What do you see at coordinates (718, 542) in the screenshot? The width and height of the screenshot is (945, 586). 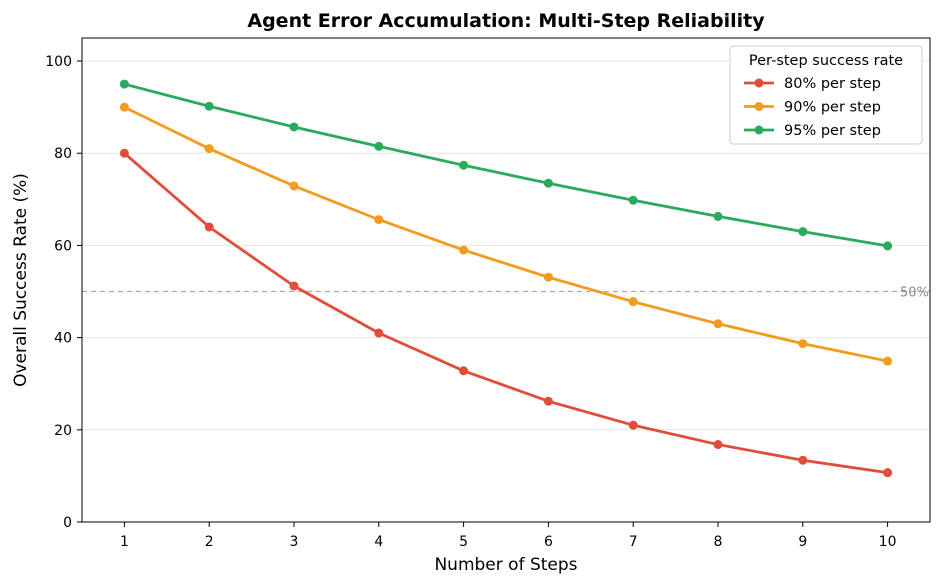 I see `x-tick-label: 8` at bounding box center [718, 542].